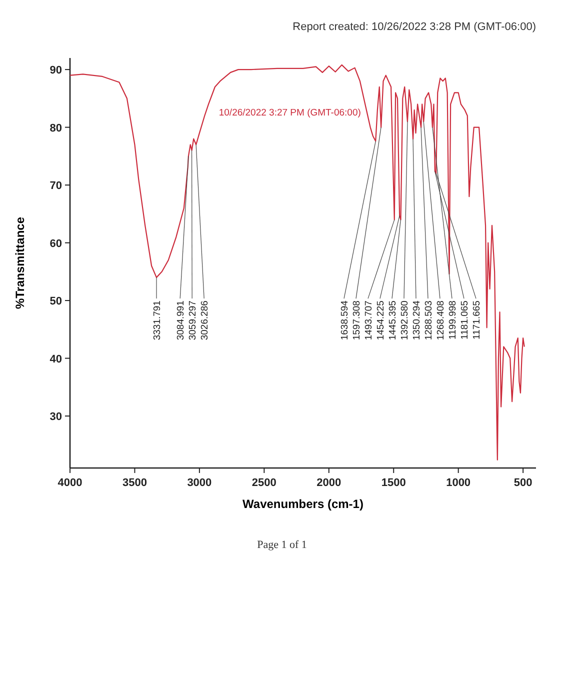 The image size is (564, 700). What do you see at coordinates (56, 359) in the screenshot?
I see `y-tick-label: 40` at bounding box center [56, 359].